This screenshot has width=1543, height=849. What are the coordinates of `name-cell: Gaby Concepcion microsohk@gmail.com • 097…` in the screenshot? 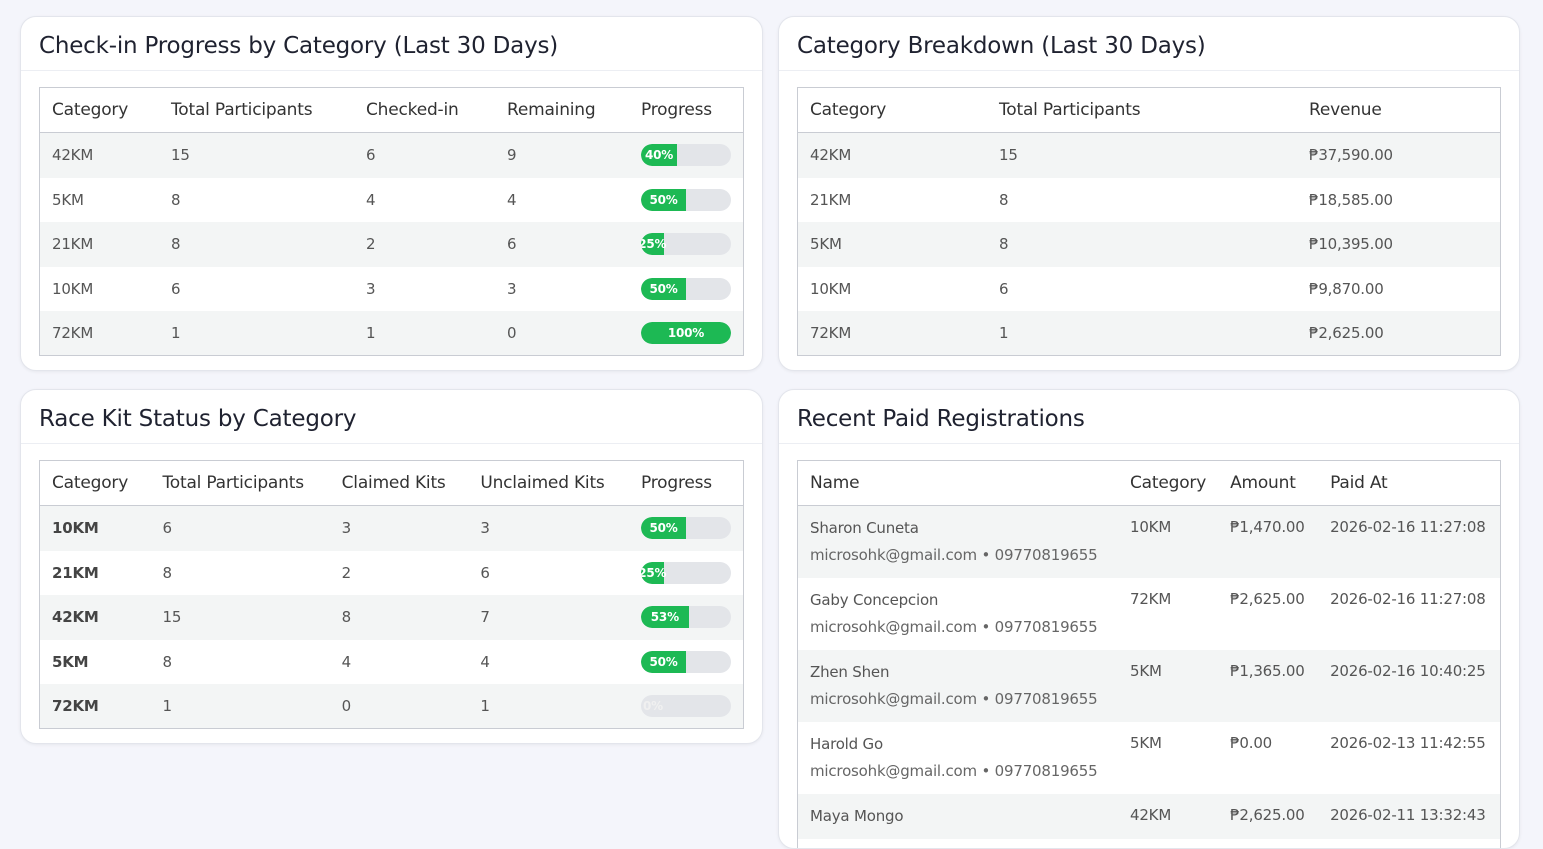 It's located at (958, 614).